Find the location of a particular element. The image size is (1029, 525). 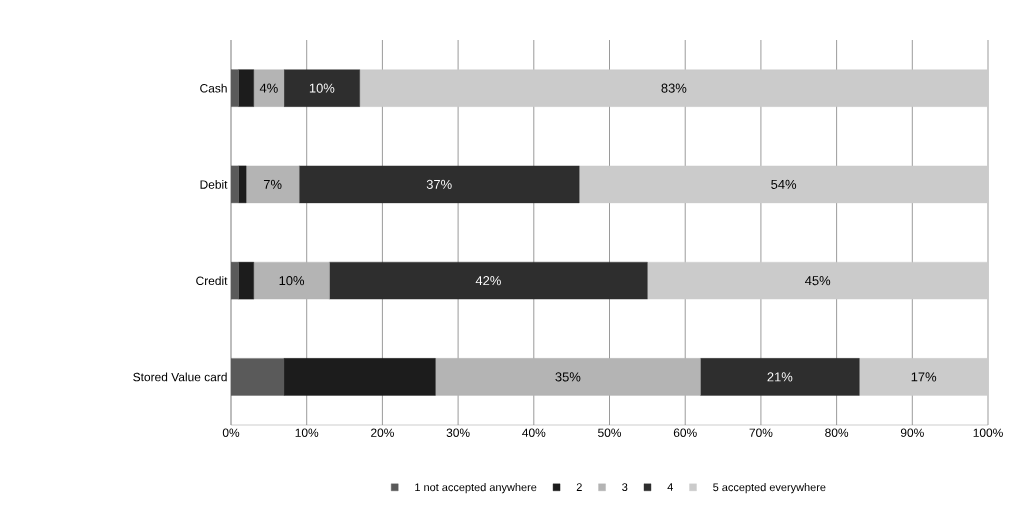

data-label: 21% is located at coordinates (780, 377).